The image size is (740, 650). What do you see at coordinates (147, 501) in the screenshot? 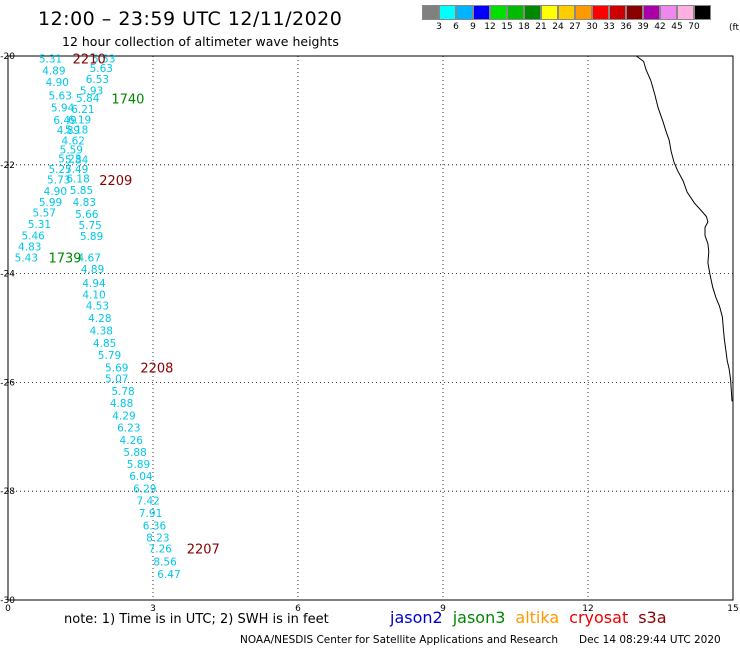
I see `swh-value-label: 7.42` at bounding box center [147, 501].